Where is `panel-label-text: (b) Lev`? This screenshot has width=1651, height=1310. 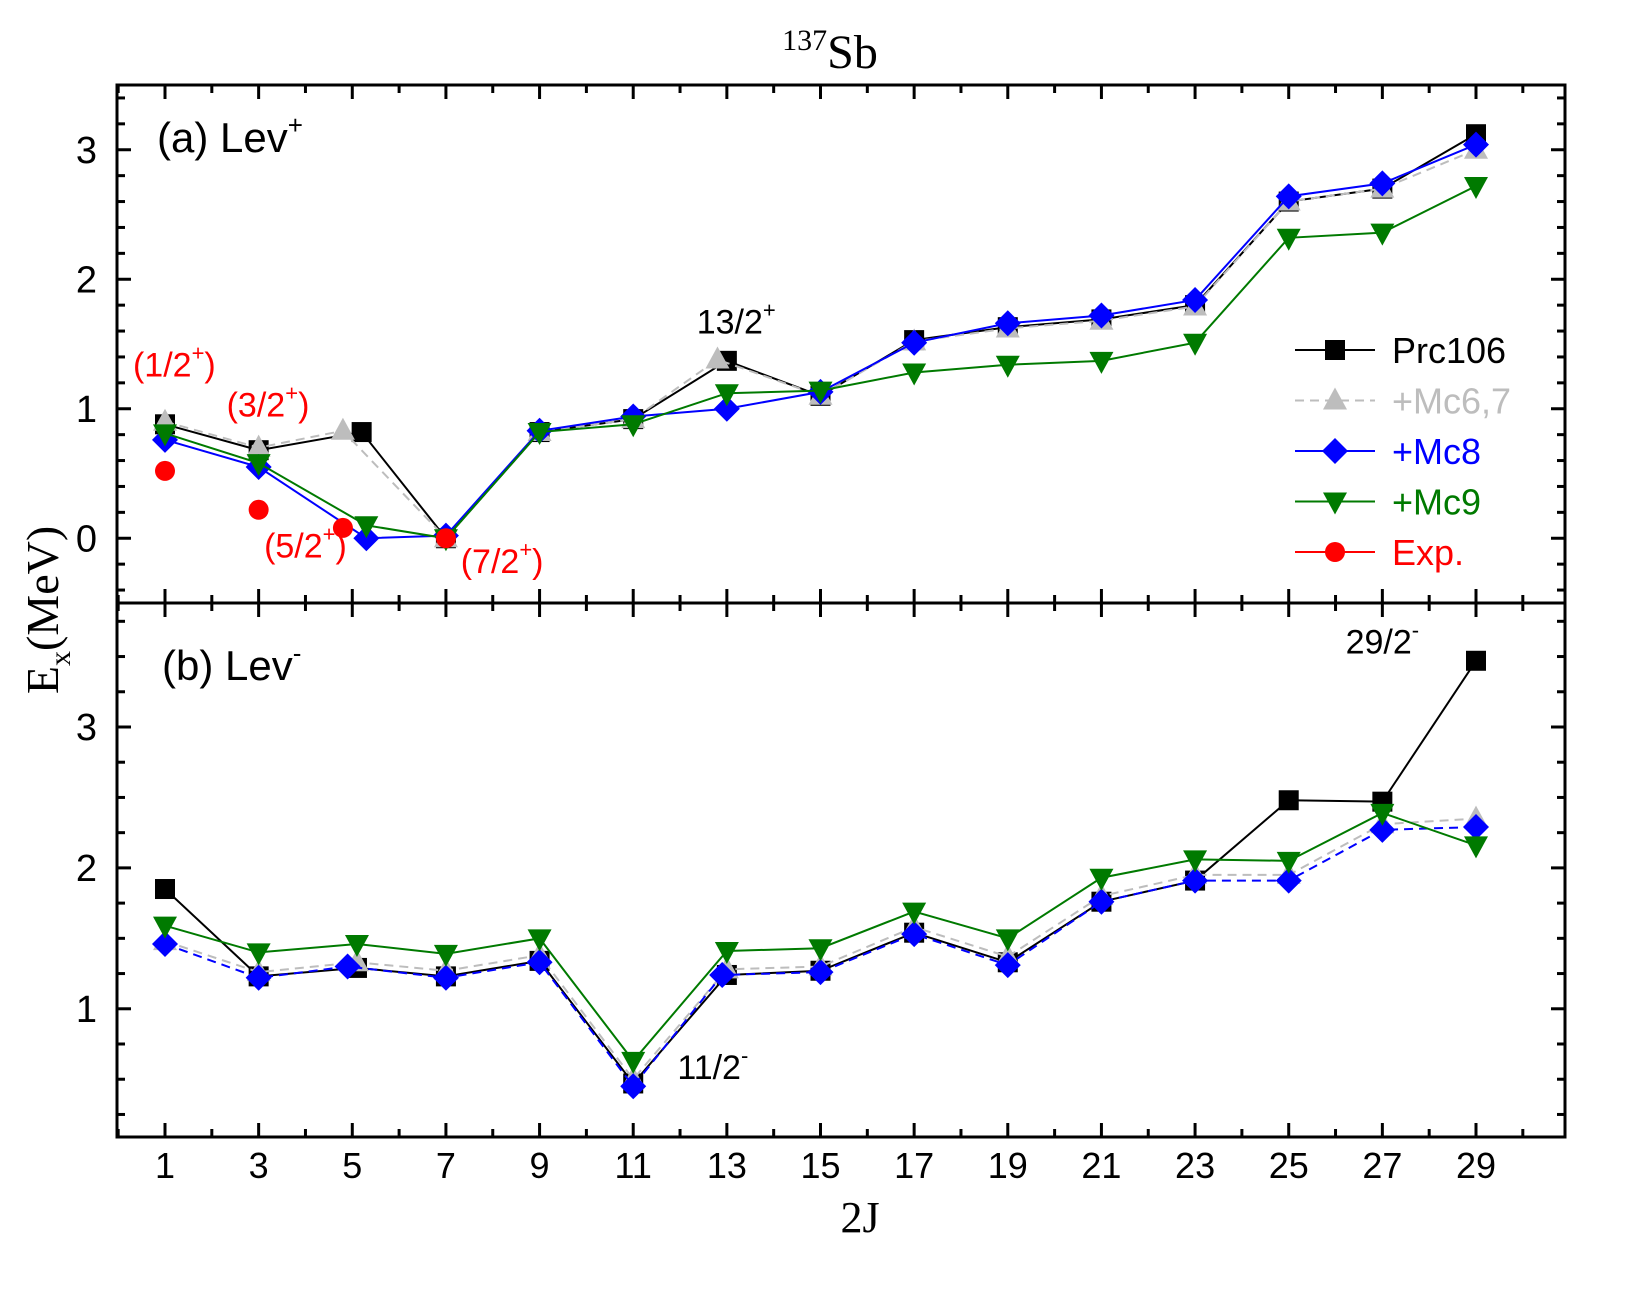 panel-label-text: (b) Lev is located at coordinates (227, 665).